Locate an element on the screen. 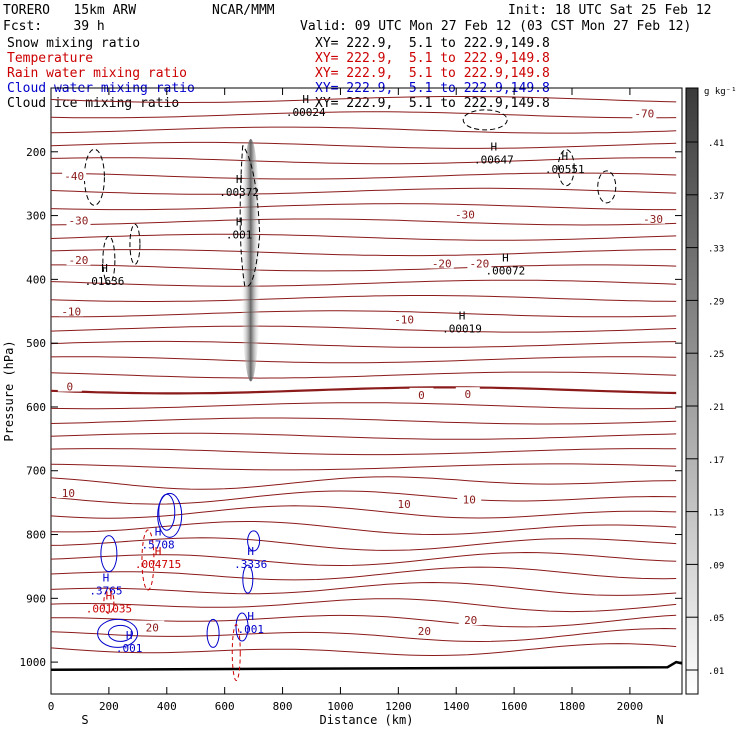 Image resolution: width=740 pixels, height=740 pixels. y-tick-label: 400 is located at coordinates (36, 279).